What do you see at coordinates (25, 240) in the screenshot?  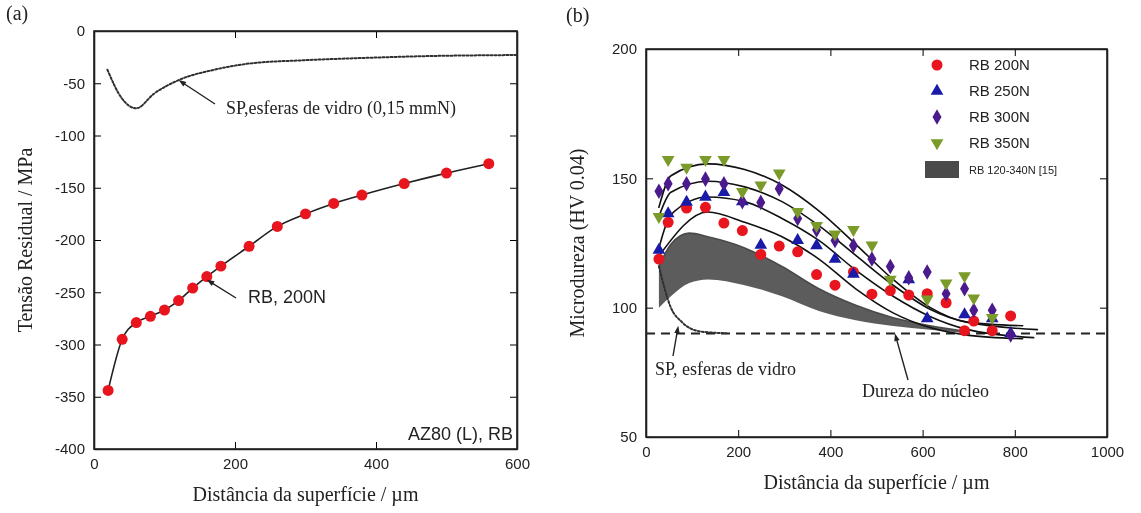 I see `y-axis-title: Tensão Residual / MPa` at bounding box center [25, 240].